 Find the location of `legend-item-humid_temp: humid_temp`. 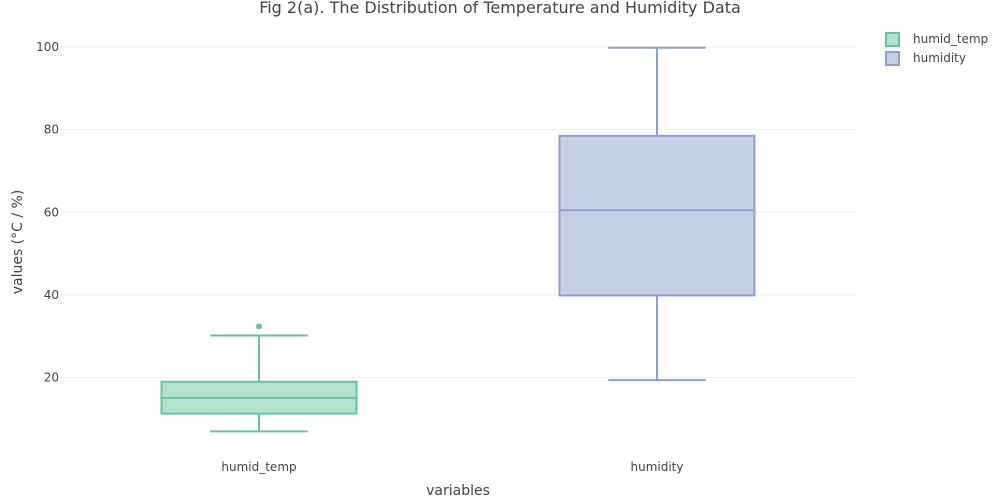

legend-item-humid_temp: humid_temp is located at coordinates (936, 39).